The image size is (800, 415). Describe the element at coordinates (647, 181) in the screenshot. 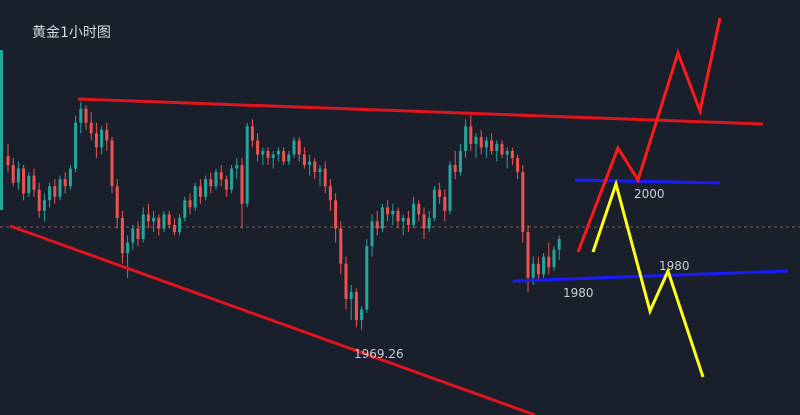

I see `resistance-line-2000` at that location.